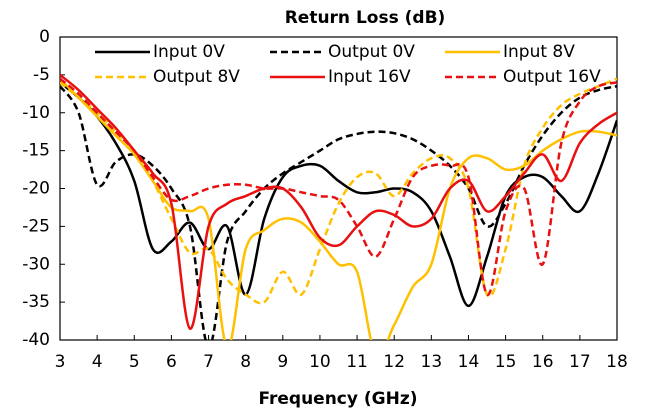 This screenshot has height=419, width=649. What do you see at coordinates (552, 77) in the screenshot?
I see `legend-label: Output 16V` at bounding box center [552, 77].